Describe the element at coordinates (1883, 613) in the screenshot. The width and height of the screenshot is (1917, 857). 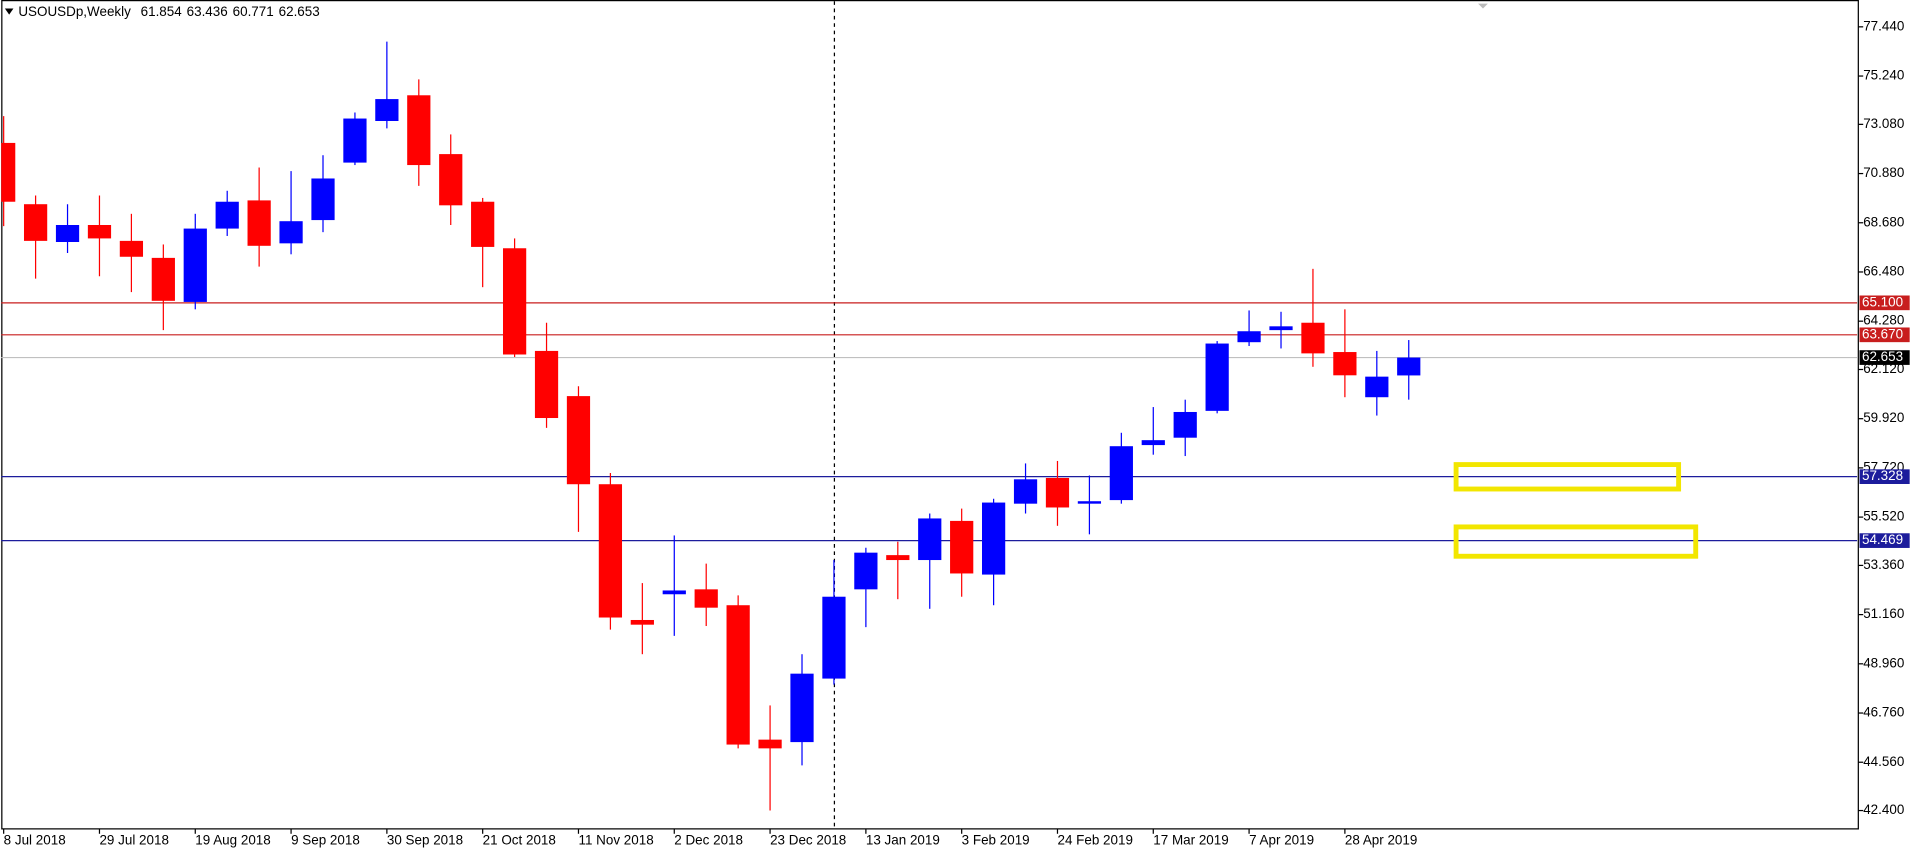
I see `y-tick-label: 51.160` at that location.